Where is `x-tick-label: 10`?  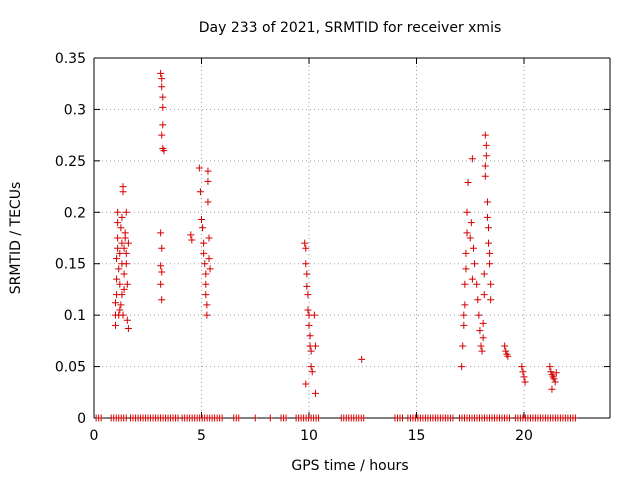
x-tick-label: 10 is located at coordinates (309, 436).